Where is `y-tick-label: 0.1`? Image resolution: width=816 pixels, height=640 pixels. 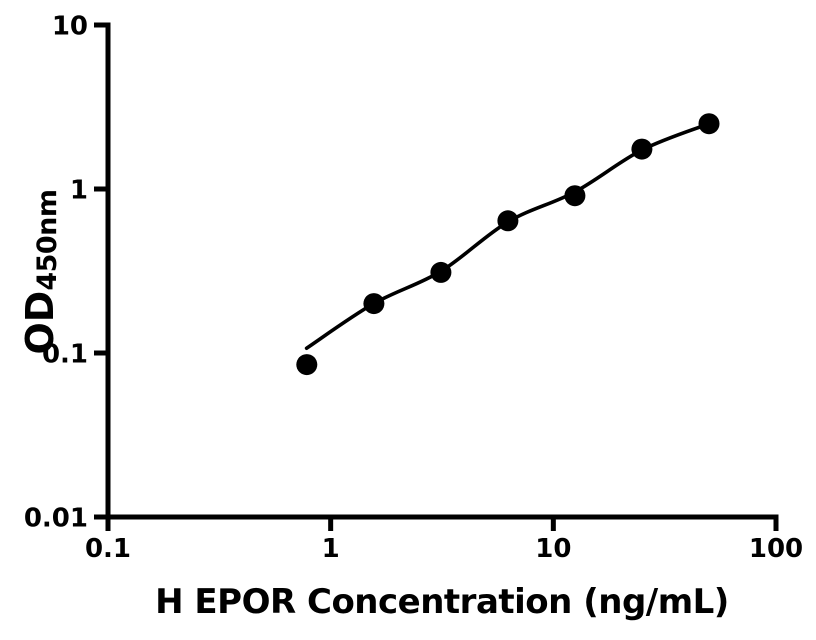 y-tick-label: 0.1 is located at coordinates (65, 355).